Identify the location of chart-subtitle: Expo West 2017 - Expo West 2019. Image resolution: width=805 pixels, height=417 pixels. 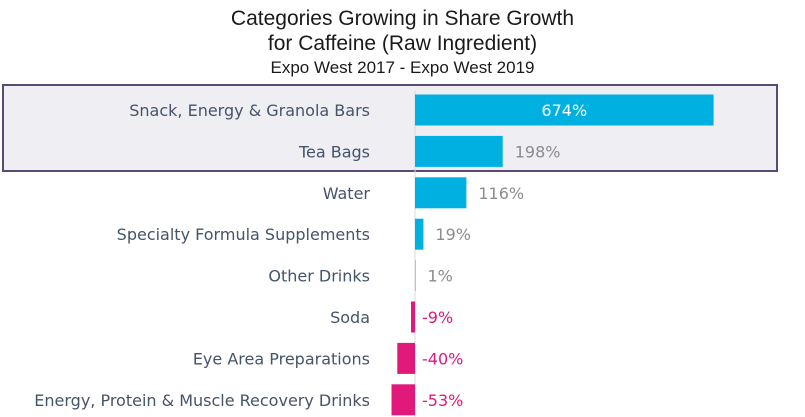
(402, 67).